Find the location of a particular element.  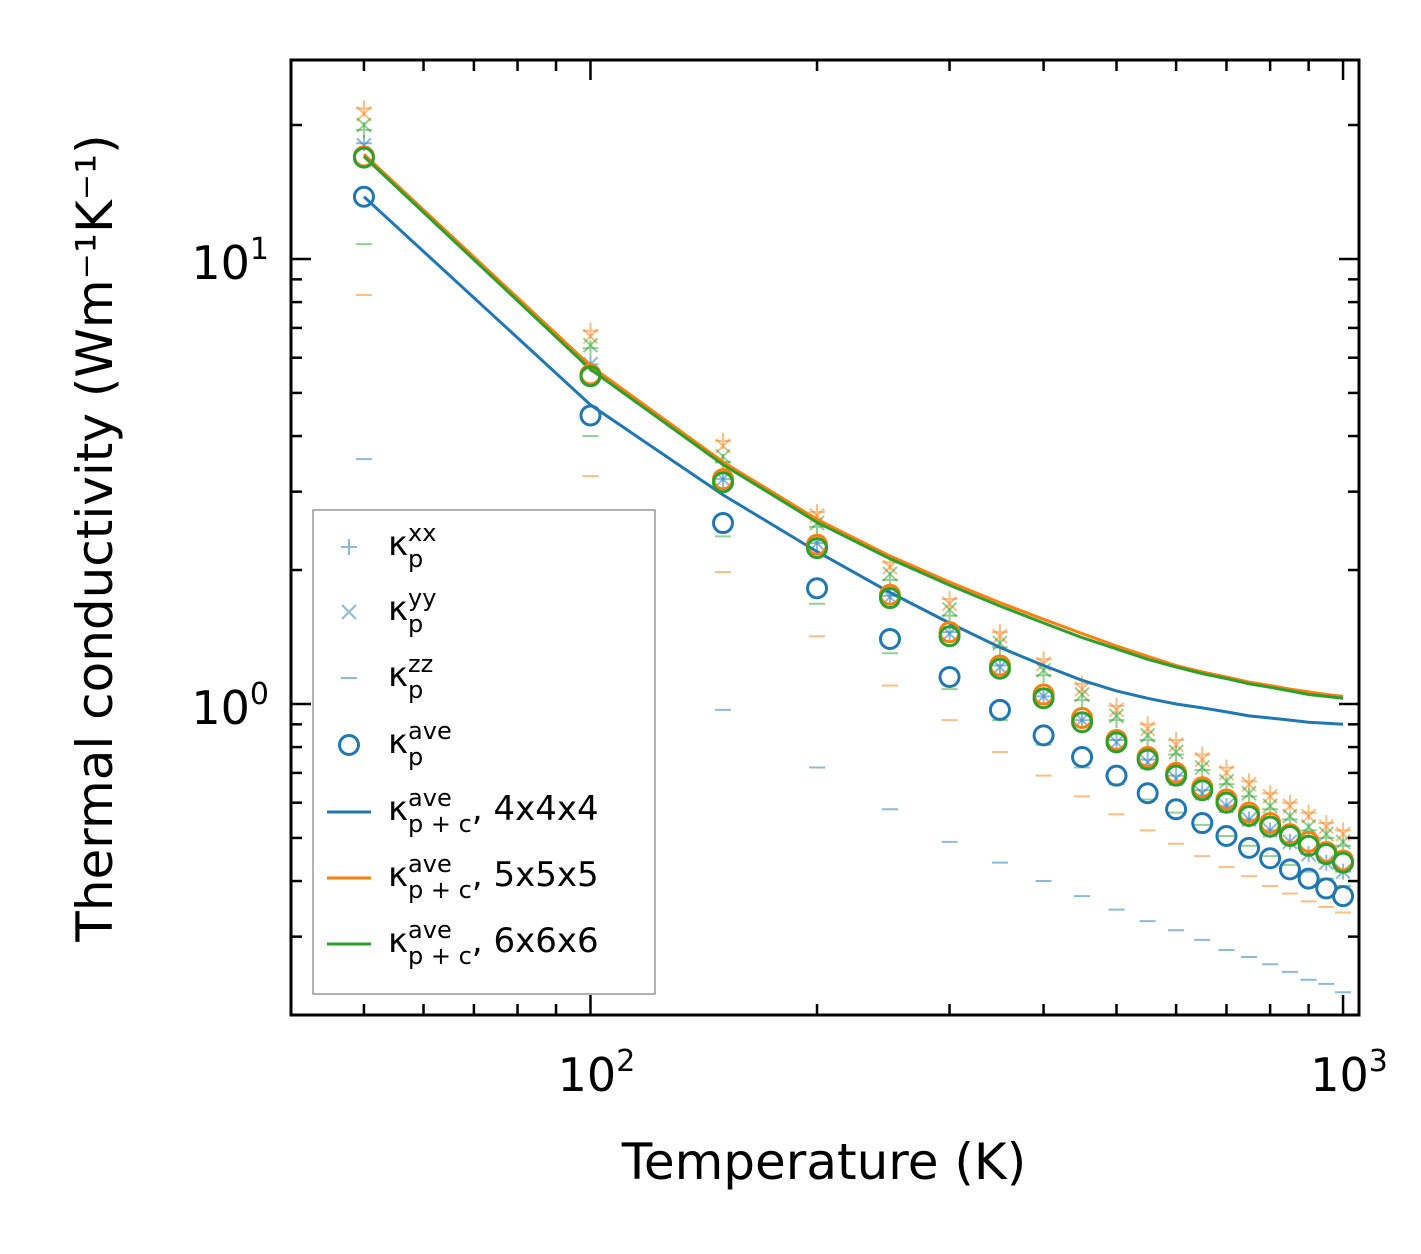

legend-entry: κave p is located at coordinates (395, 744).